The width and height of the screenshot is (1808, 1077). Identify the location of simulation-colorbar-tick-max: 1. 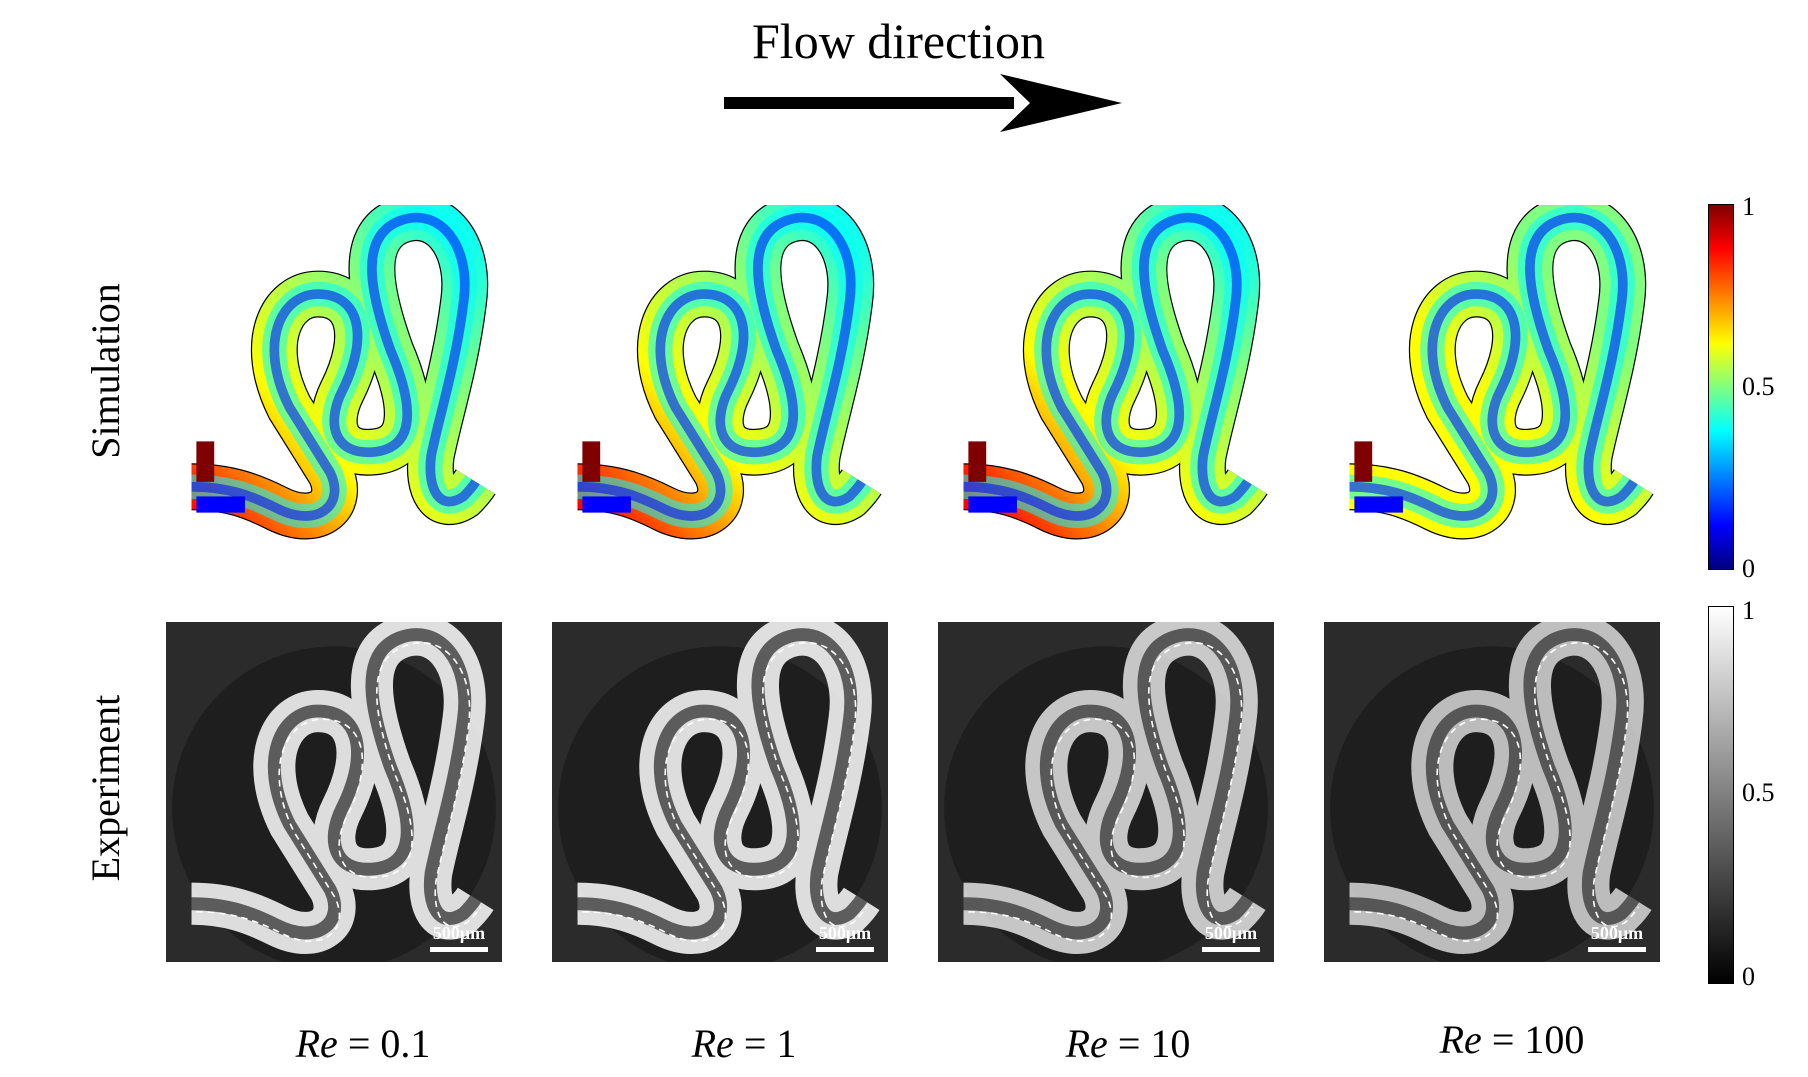
(1748, 206).